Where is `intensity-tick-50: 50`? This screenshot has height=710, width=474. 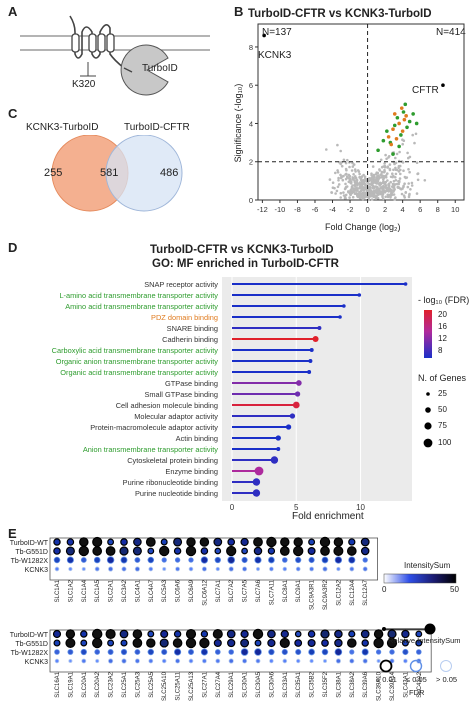
intensity-tick-50: 50 is located at coordinates (454, 589).